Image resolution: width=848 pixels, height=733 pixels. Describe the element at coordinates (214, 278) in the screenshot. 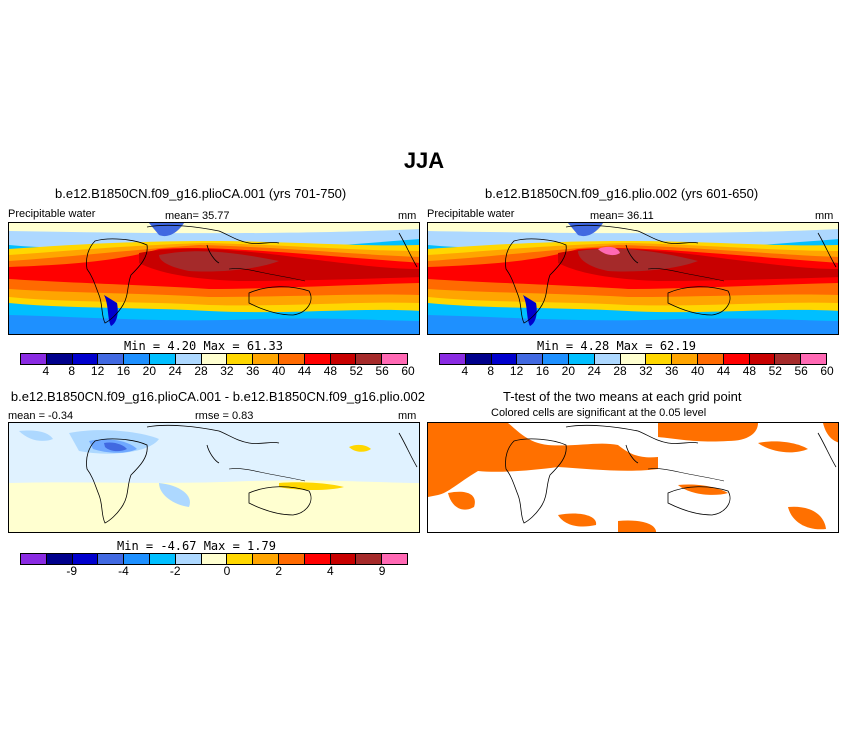

I see `precip-map-case` at that location.